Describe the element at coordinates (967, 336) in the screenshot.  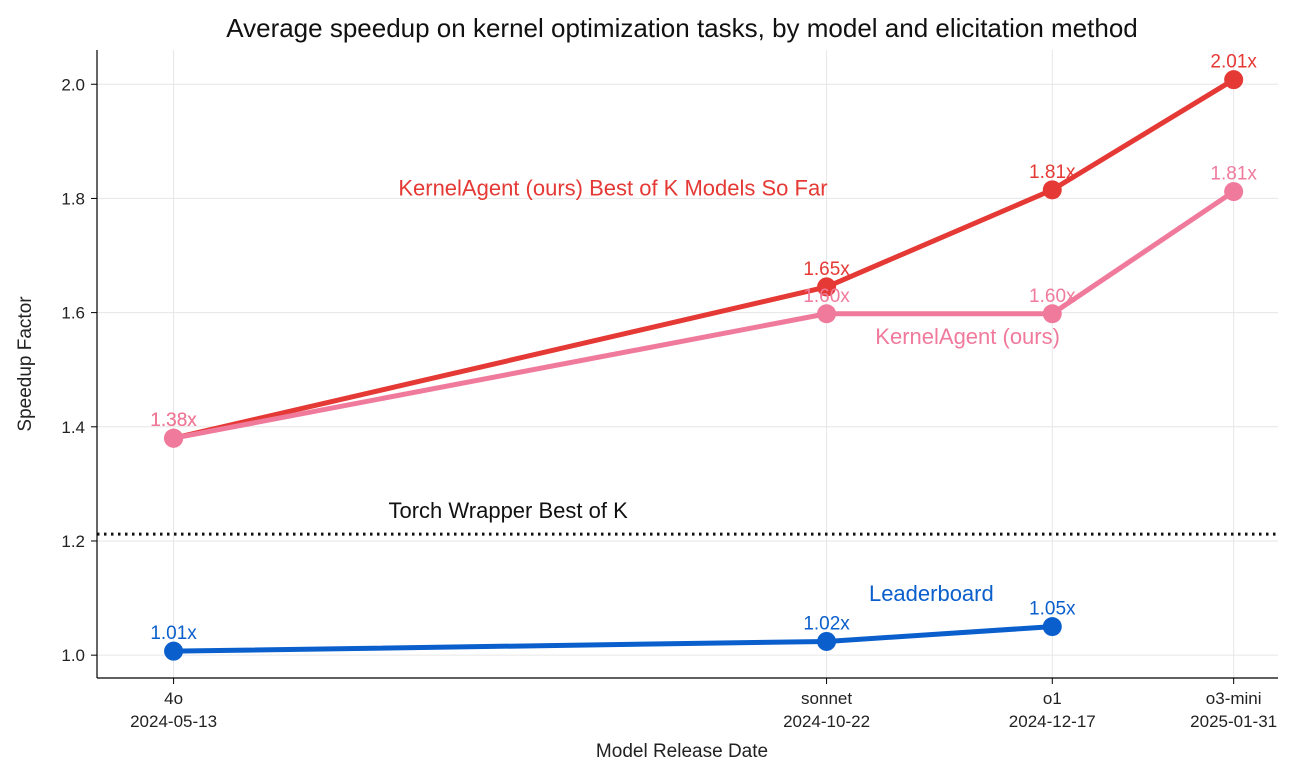
I see `annotation-kernelagent-ours: KernelAgent (ours)` at that location.